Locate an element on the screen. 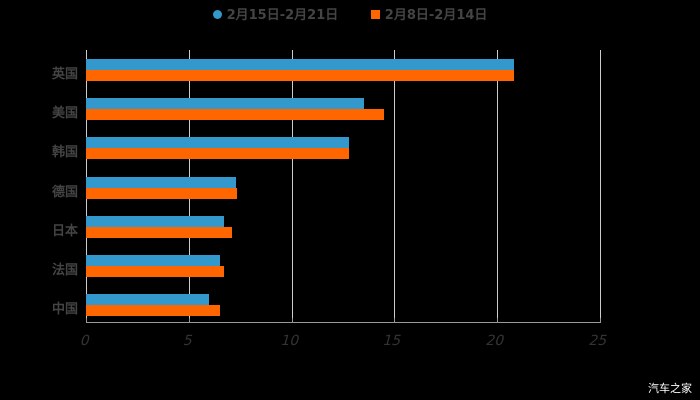 The height and width of the screenshot is (400, 700). x-tick-label: 20 is located at coordinates (495, 341).